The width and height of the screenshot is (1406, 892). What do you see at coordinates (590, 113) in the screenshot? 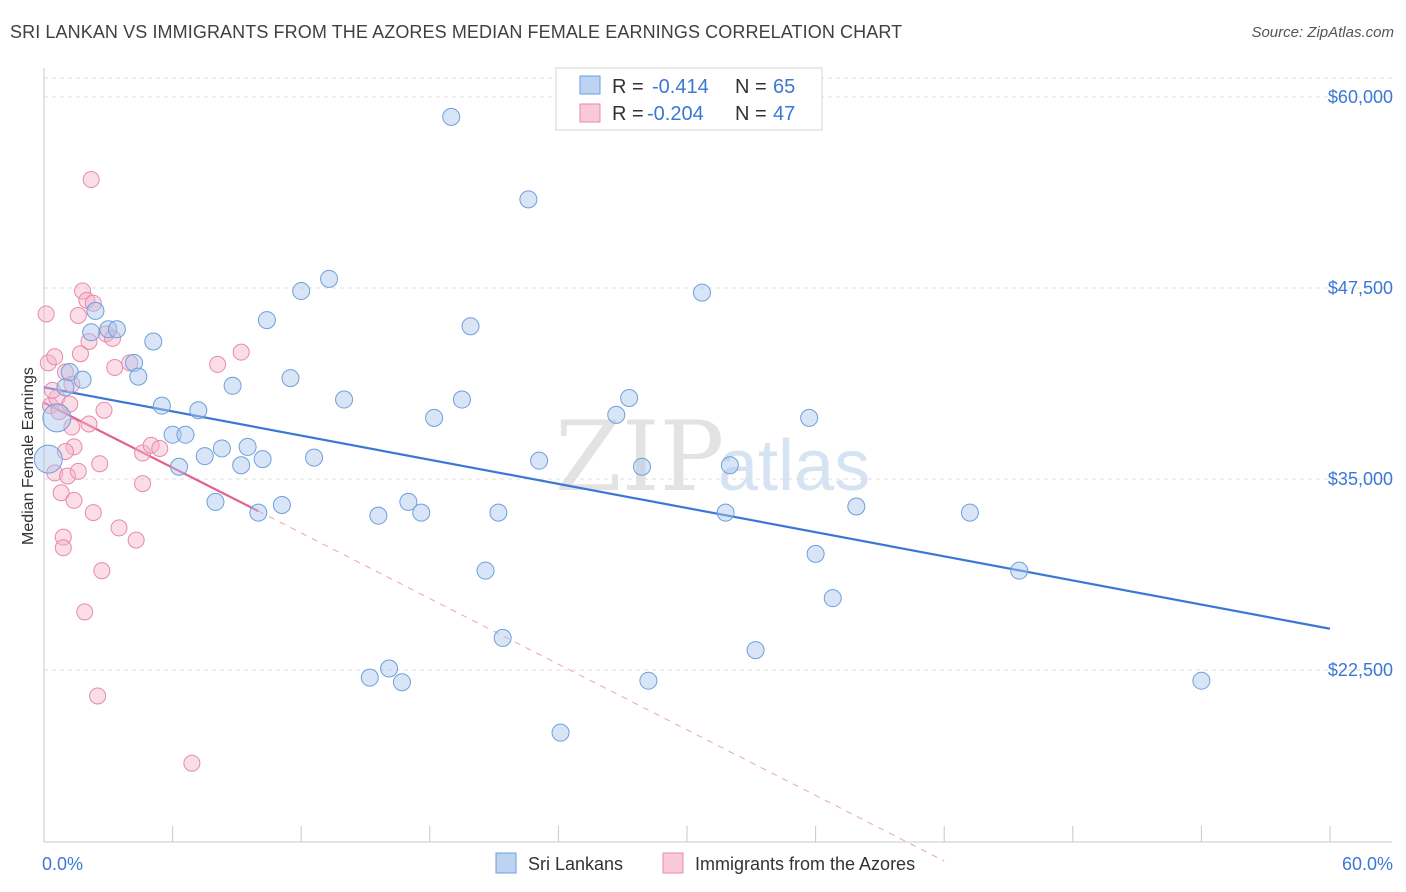
I see `legend-swatch-pink` at bounding box center [590, 113].